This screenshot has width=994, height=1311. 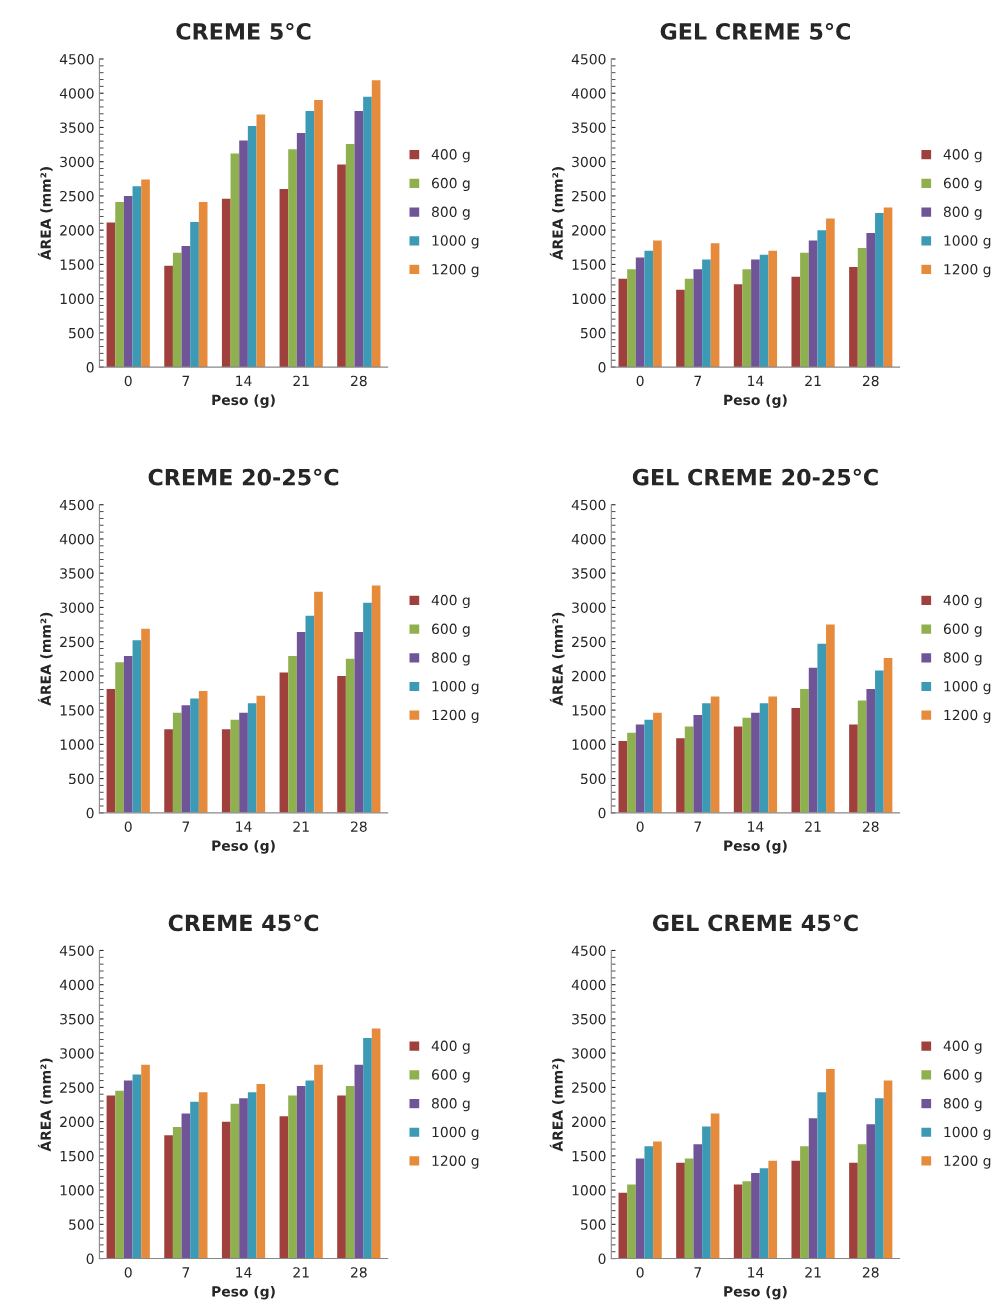 I want to click on chart-title: CREME 20-25°C, so click(x=243, y=477).